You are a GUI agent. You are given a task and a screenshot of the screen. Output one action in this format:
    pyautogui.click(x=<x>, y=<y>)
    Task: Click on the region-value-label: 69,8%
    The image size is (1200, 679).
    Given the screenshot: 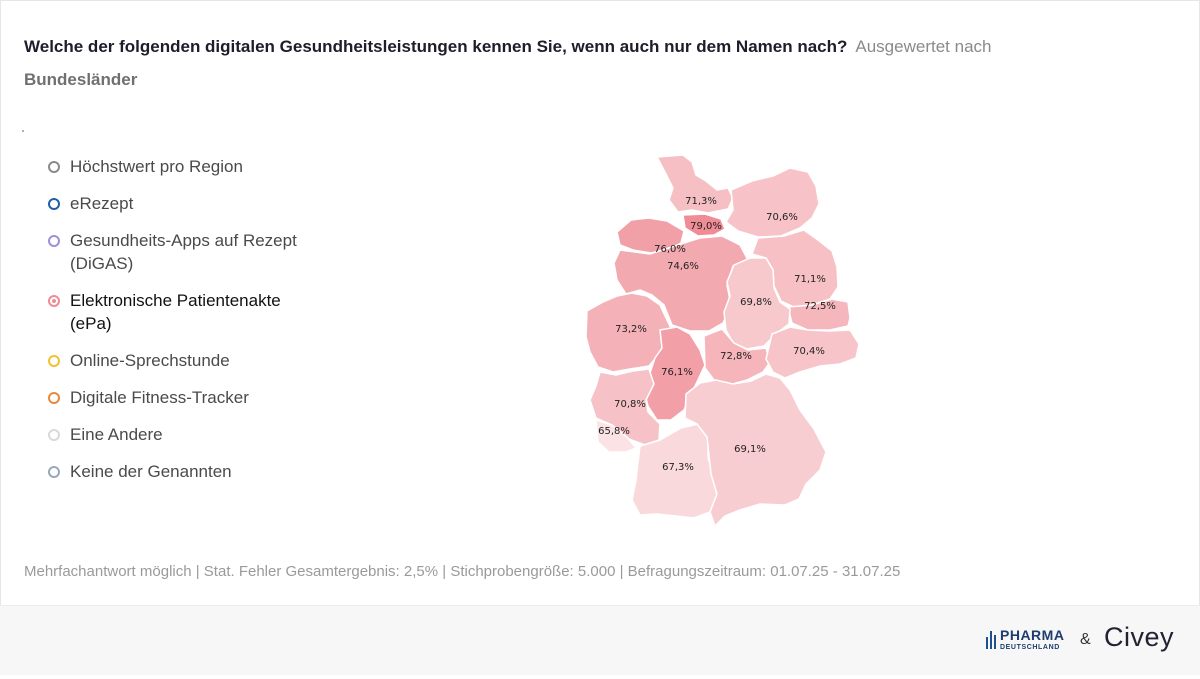 What is the action you would take?
    pyautogui.click(x=756, y=302)
    